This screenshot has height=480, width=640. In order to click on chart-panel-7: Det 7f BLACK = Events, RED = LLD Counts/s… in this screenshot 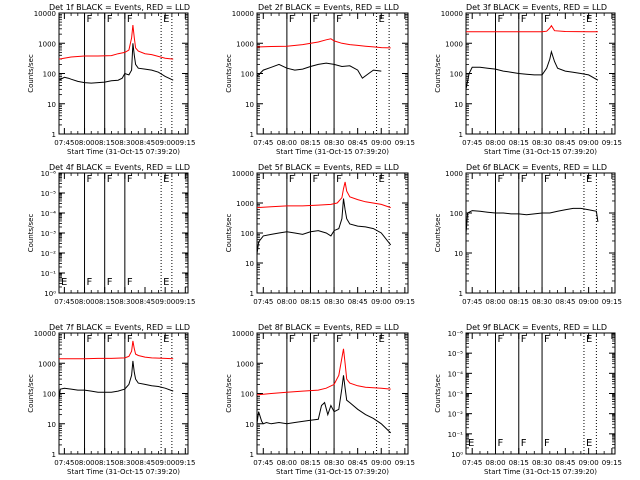, I will do `click(111, 399)`.